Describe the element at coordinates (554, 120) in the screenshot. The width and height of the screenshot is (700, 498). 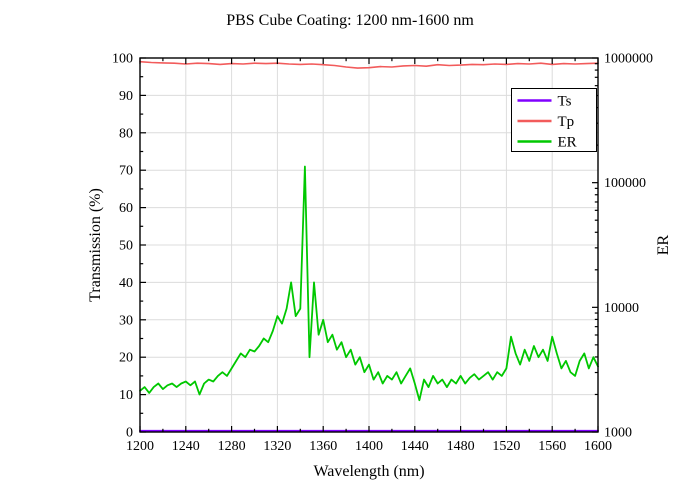
I see `legend: Ts Tp ER` at that location.